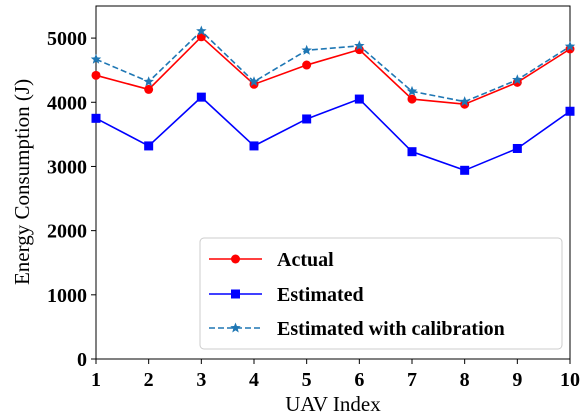 This screenshot has height=414, width=585. I want to click on legend-label: Estimated with calibration, so click(391, 329).